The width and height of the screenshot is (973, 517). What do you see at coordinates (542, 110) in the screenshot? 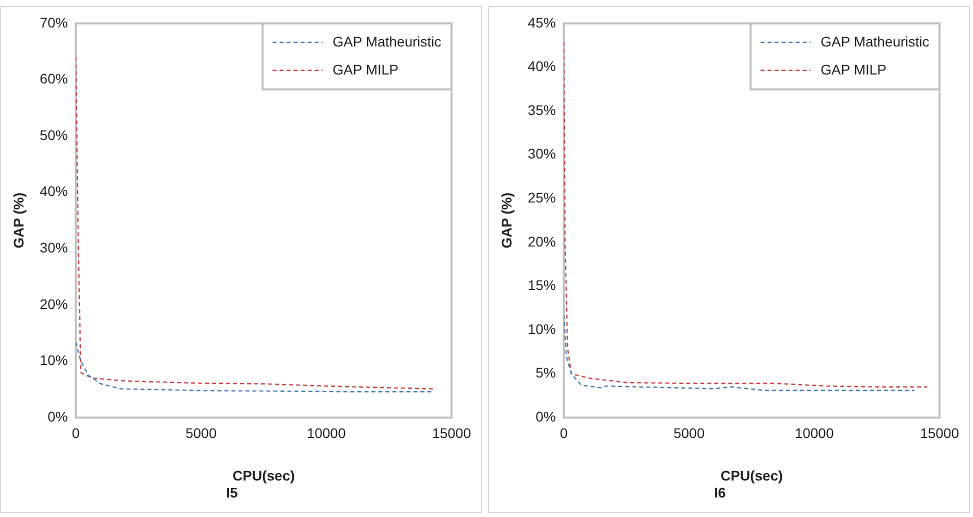
I see `y-tick-label: 35%` at bounding box center [542, 110].